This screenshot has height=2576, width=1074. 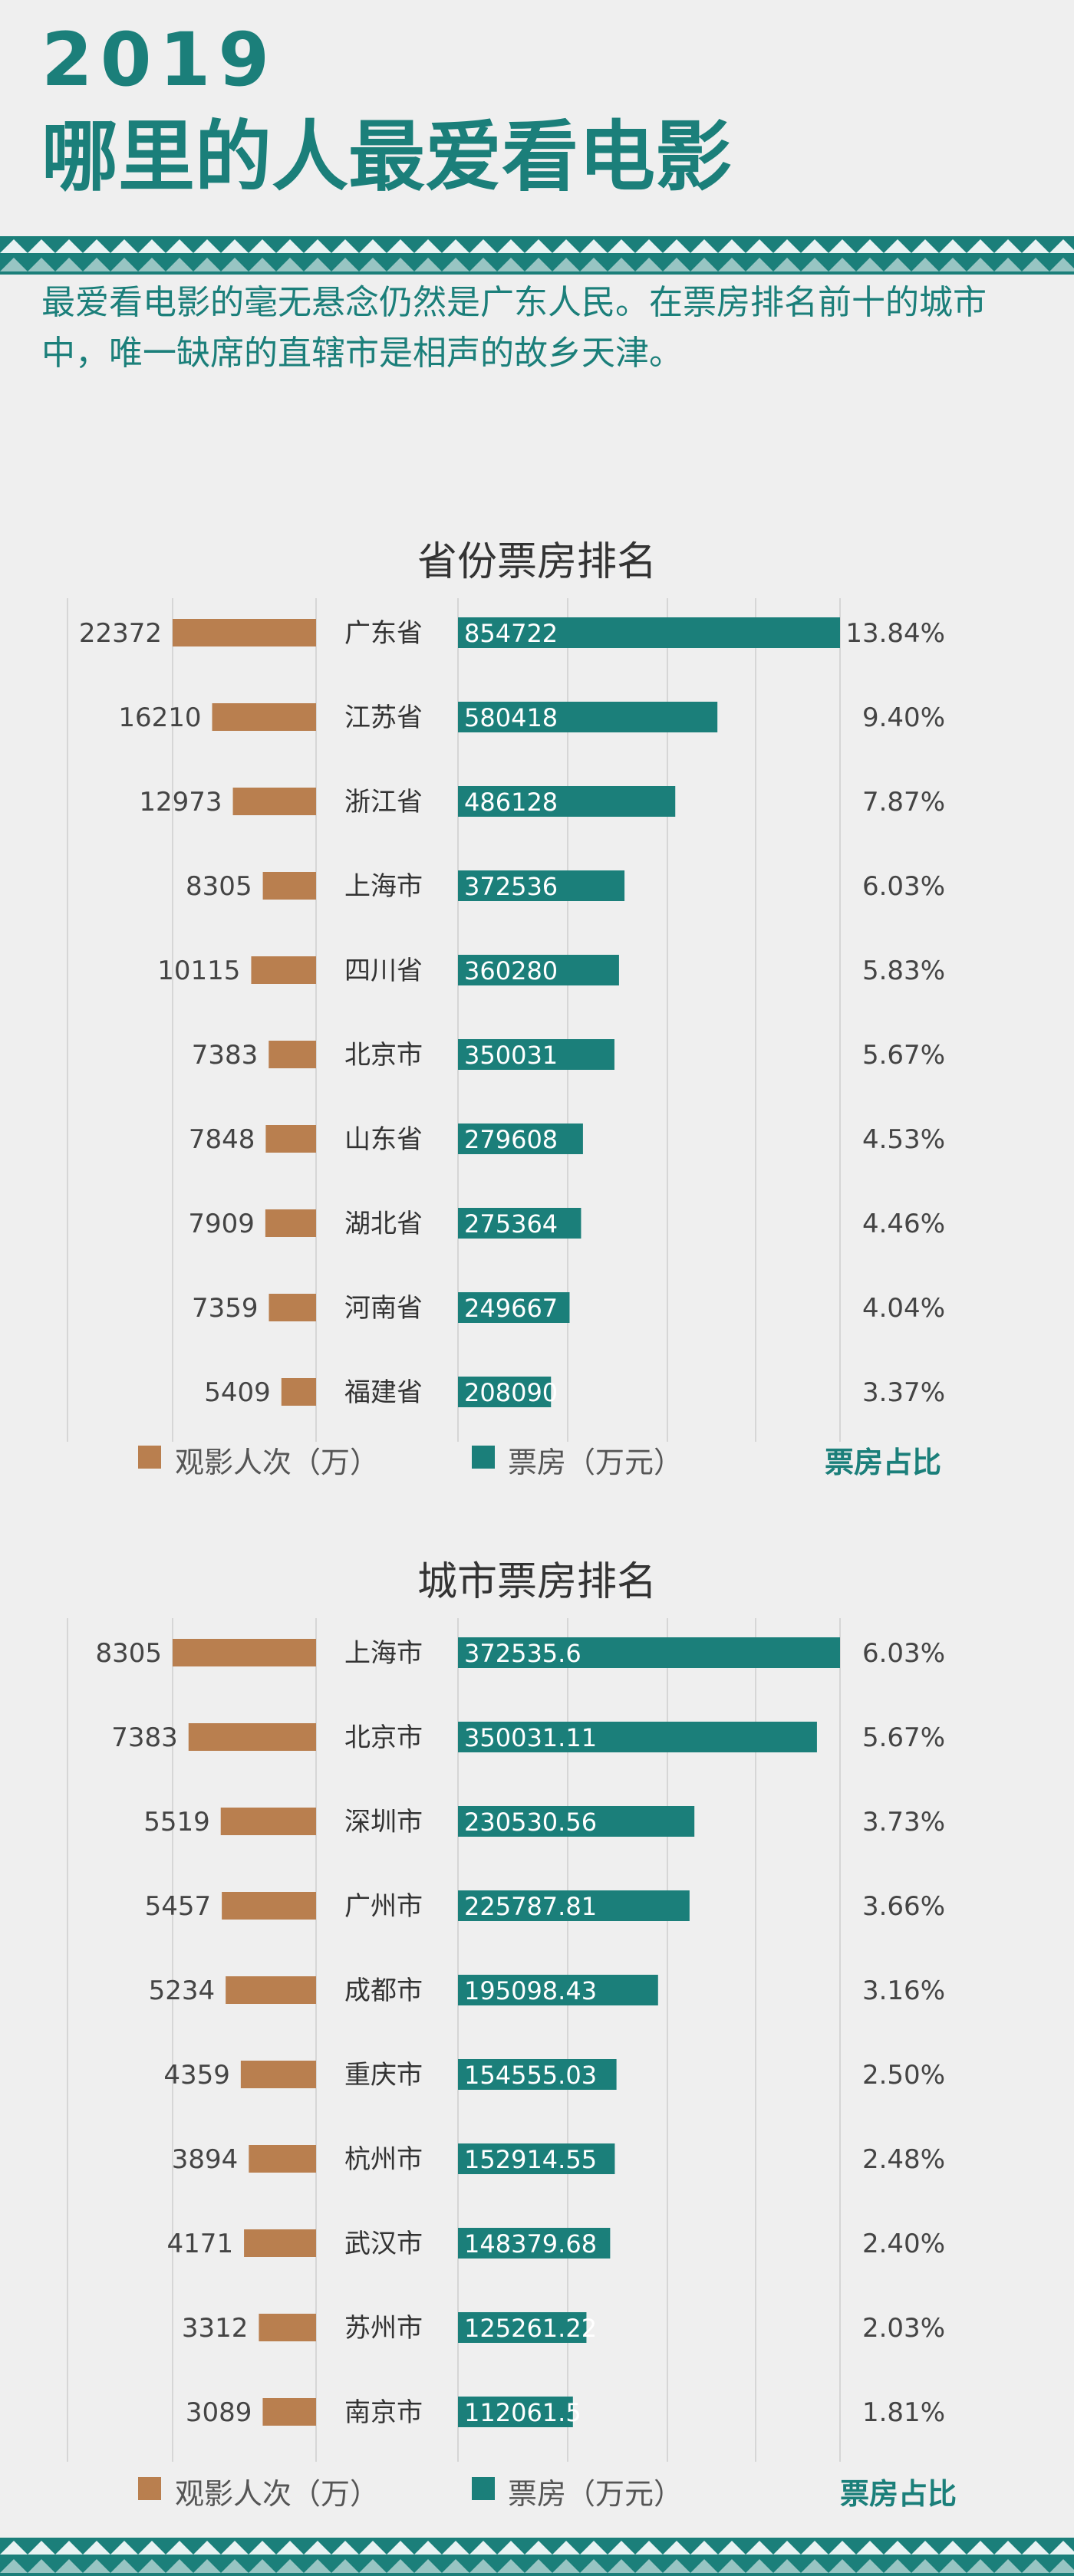 I want to click on share-value: 2.48%, so click(x=903, y=2159).